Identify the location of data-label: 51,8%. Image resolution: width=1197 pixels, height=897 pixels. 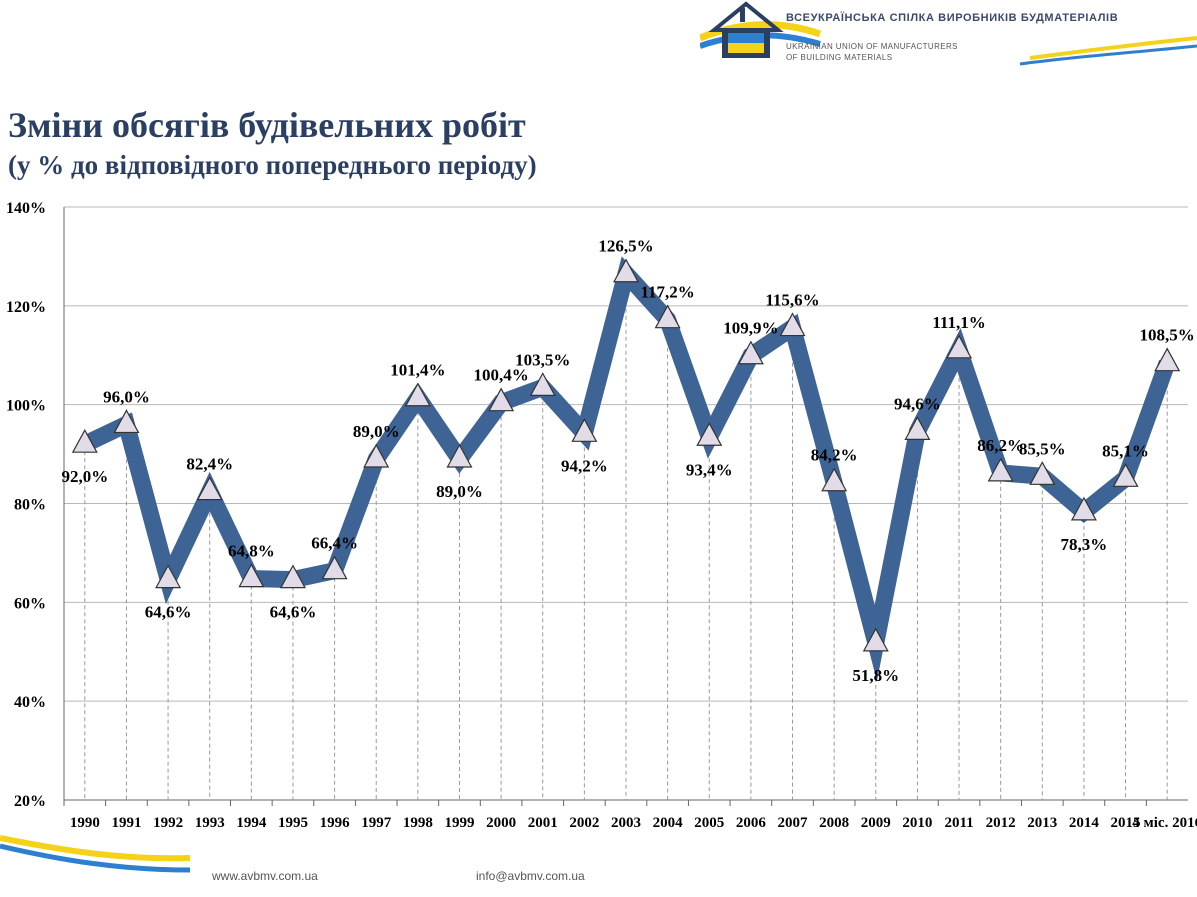
(875, 675).